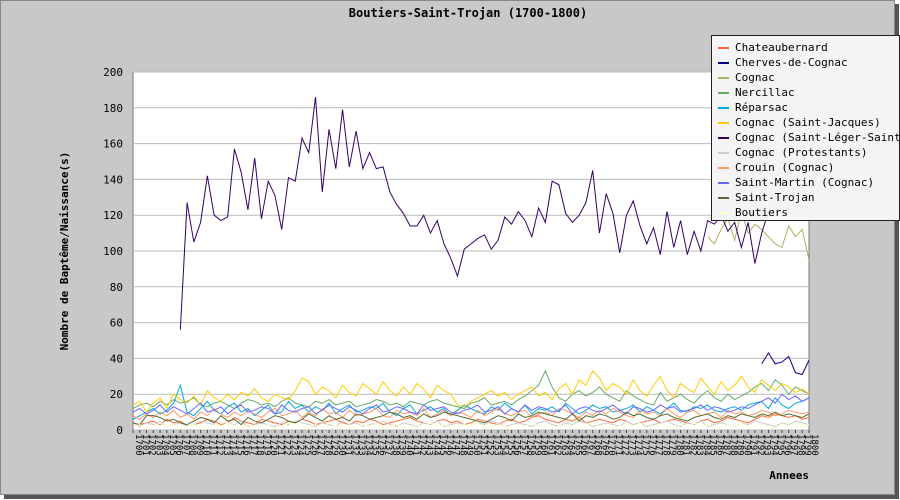 This screenshot has width=900, height=500. What do you see at coordinates (435, 445) in the screenshot?
I see `x-tick-label: 1744` at bounding box center [435, 445].